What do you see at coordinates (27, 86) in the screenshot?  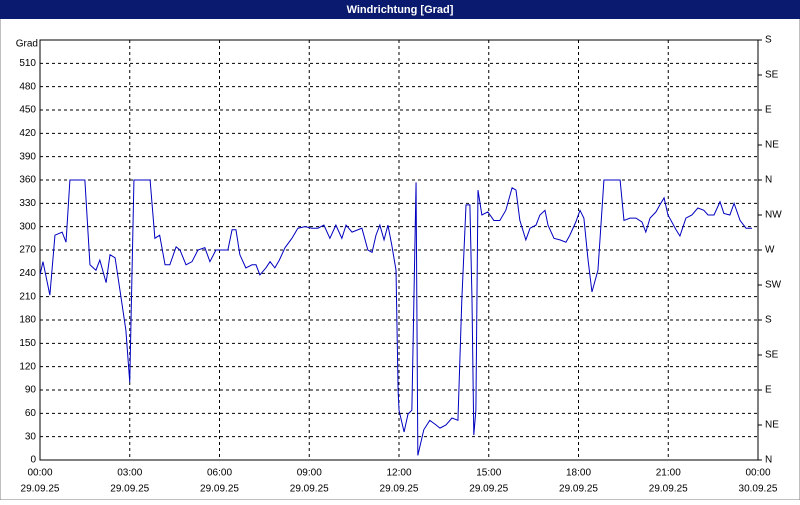 I see `y-tick-label: 480` at bounding box center [27, 86].